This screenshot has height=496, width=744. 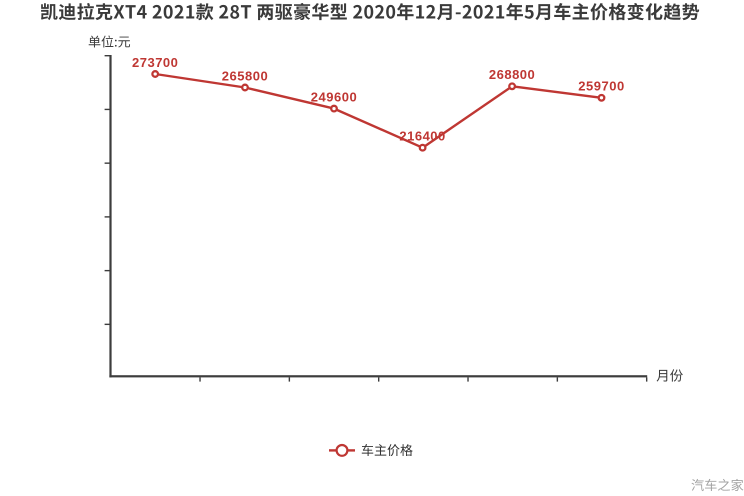 I want to click on svg-text: 268800, so click(x=512, y=74).